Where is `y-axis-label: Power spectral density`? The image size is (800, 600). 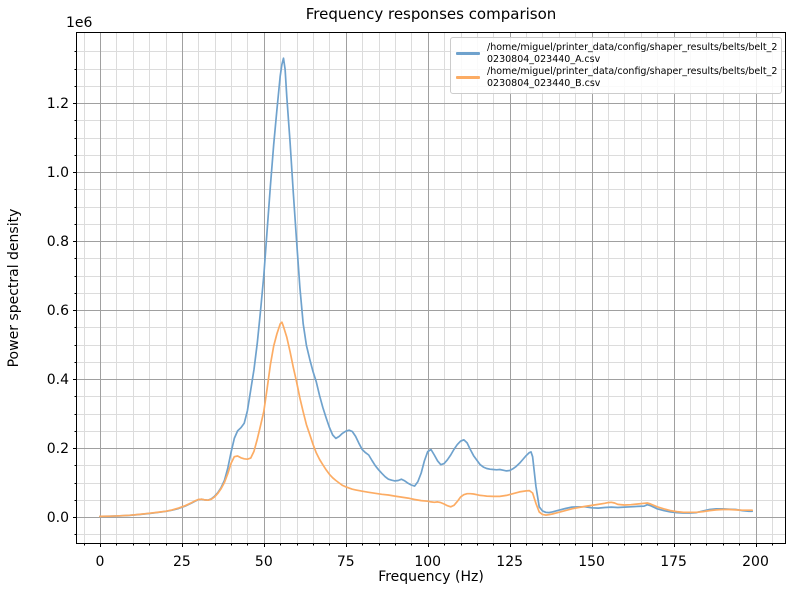
y-axis-label: Power spectral density is located at coordinates (14, 288).